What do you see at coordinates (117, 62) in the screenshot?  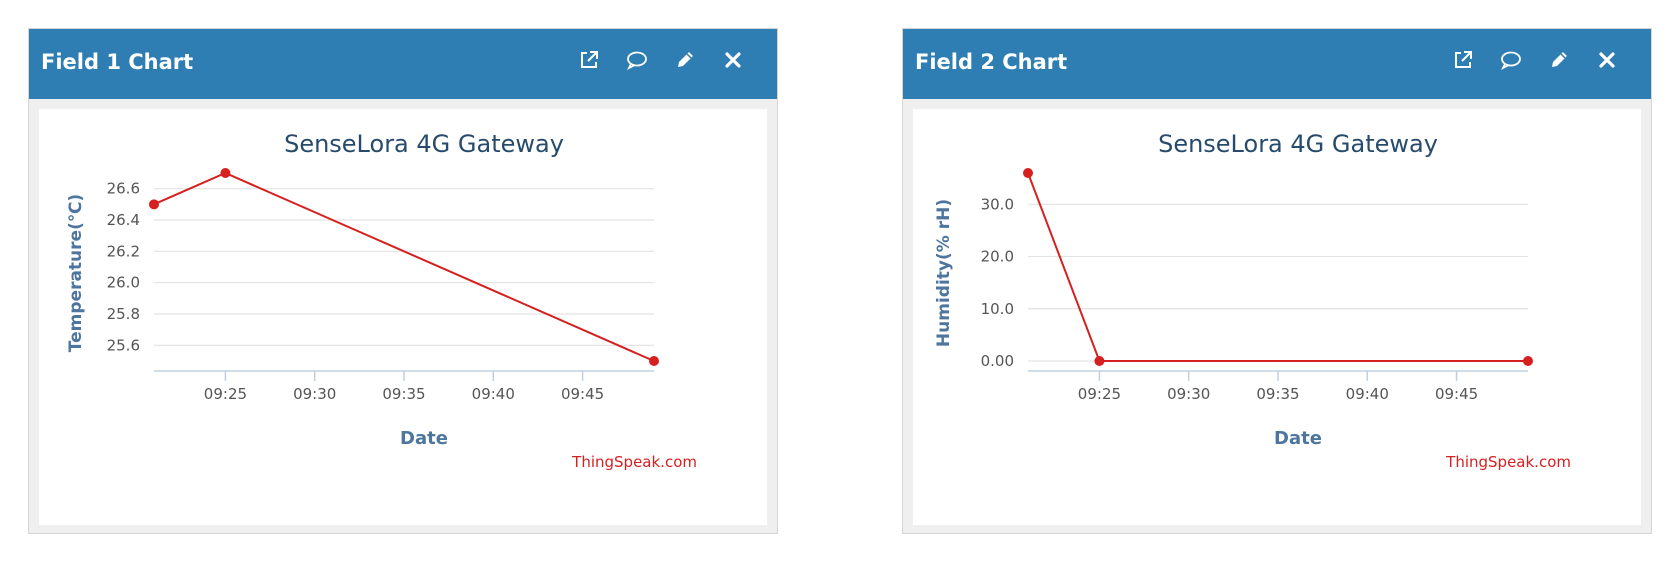 I see `panel-title: Field 1 Chart` at bounding box center [117, 62].